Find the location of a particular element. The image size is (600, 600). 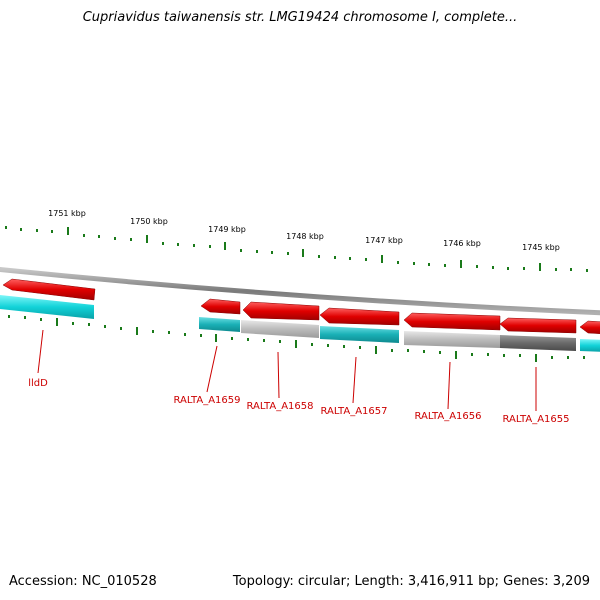

ruler-label: 1748 kbp is located at coordinates (305, 236).